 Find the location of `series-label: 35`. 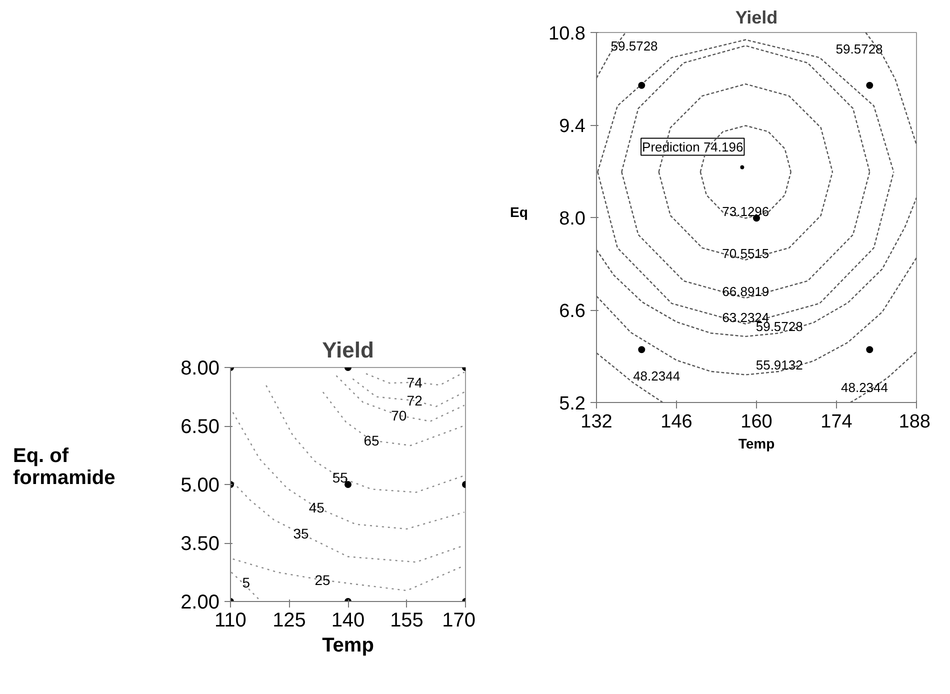

series-label: 35 is located at coordinates (301, 534).